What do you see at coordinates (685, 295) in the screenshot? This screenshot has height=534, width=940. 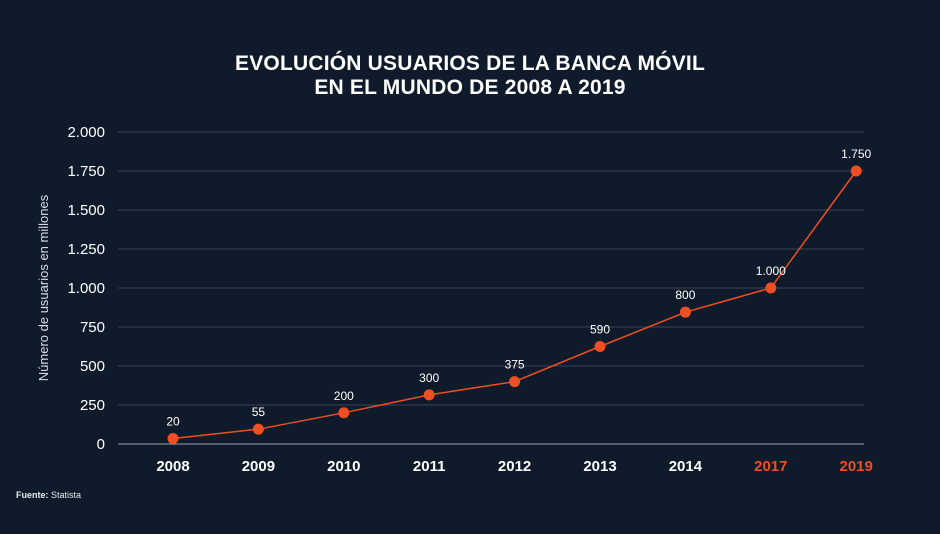 I see `data-label: 800` at bounding box center [685, 295].